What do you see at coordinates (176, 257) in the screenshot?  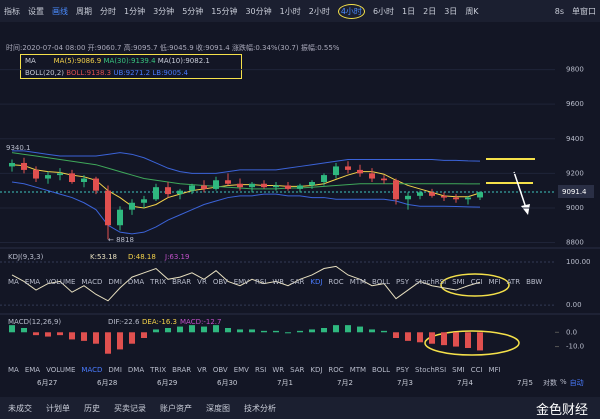 I see `kdj-j: J:63.19` at bounding box center [176, 257].